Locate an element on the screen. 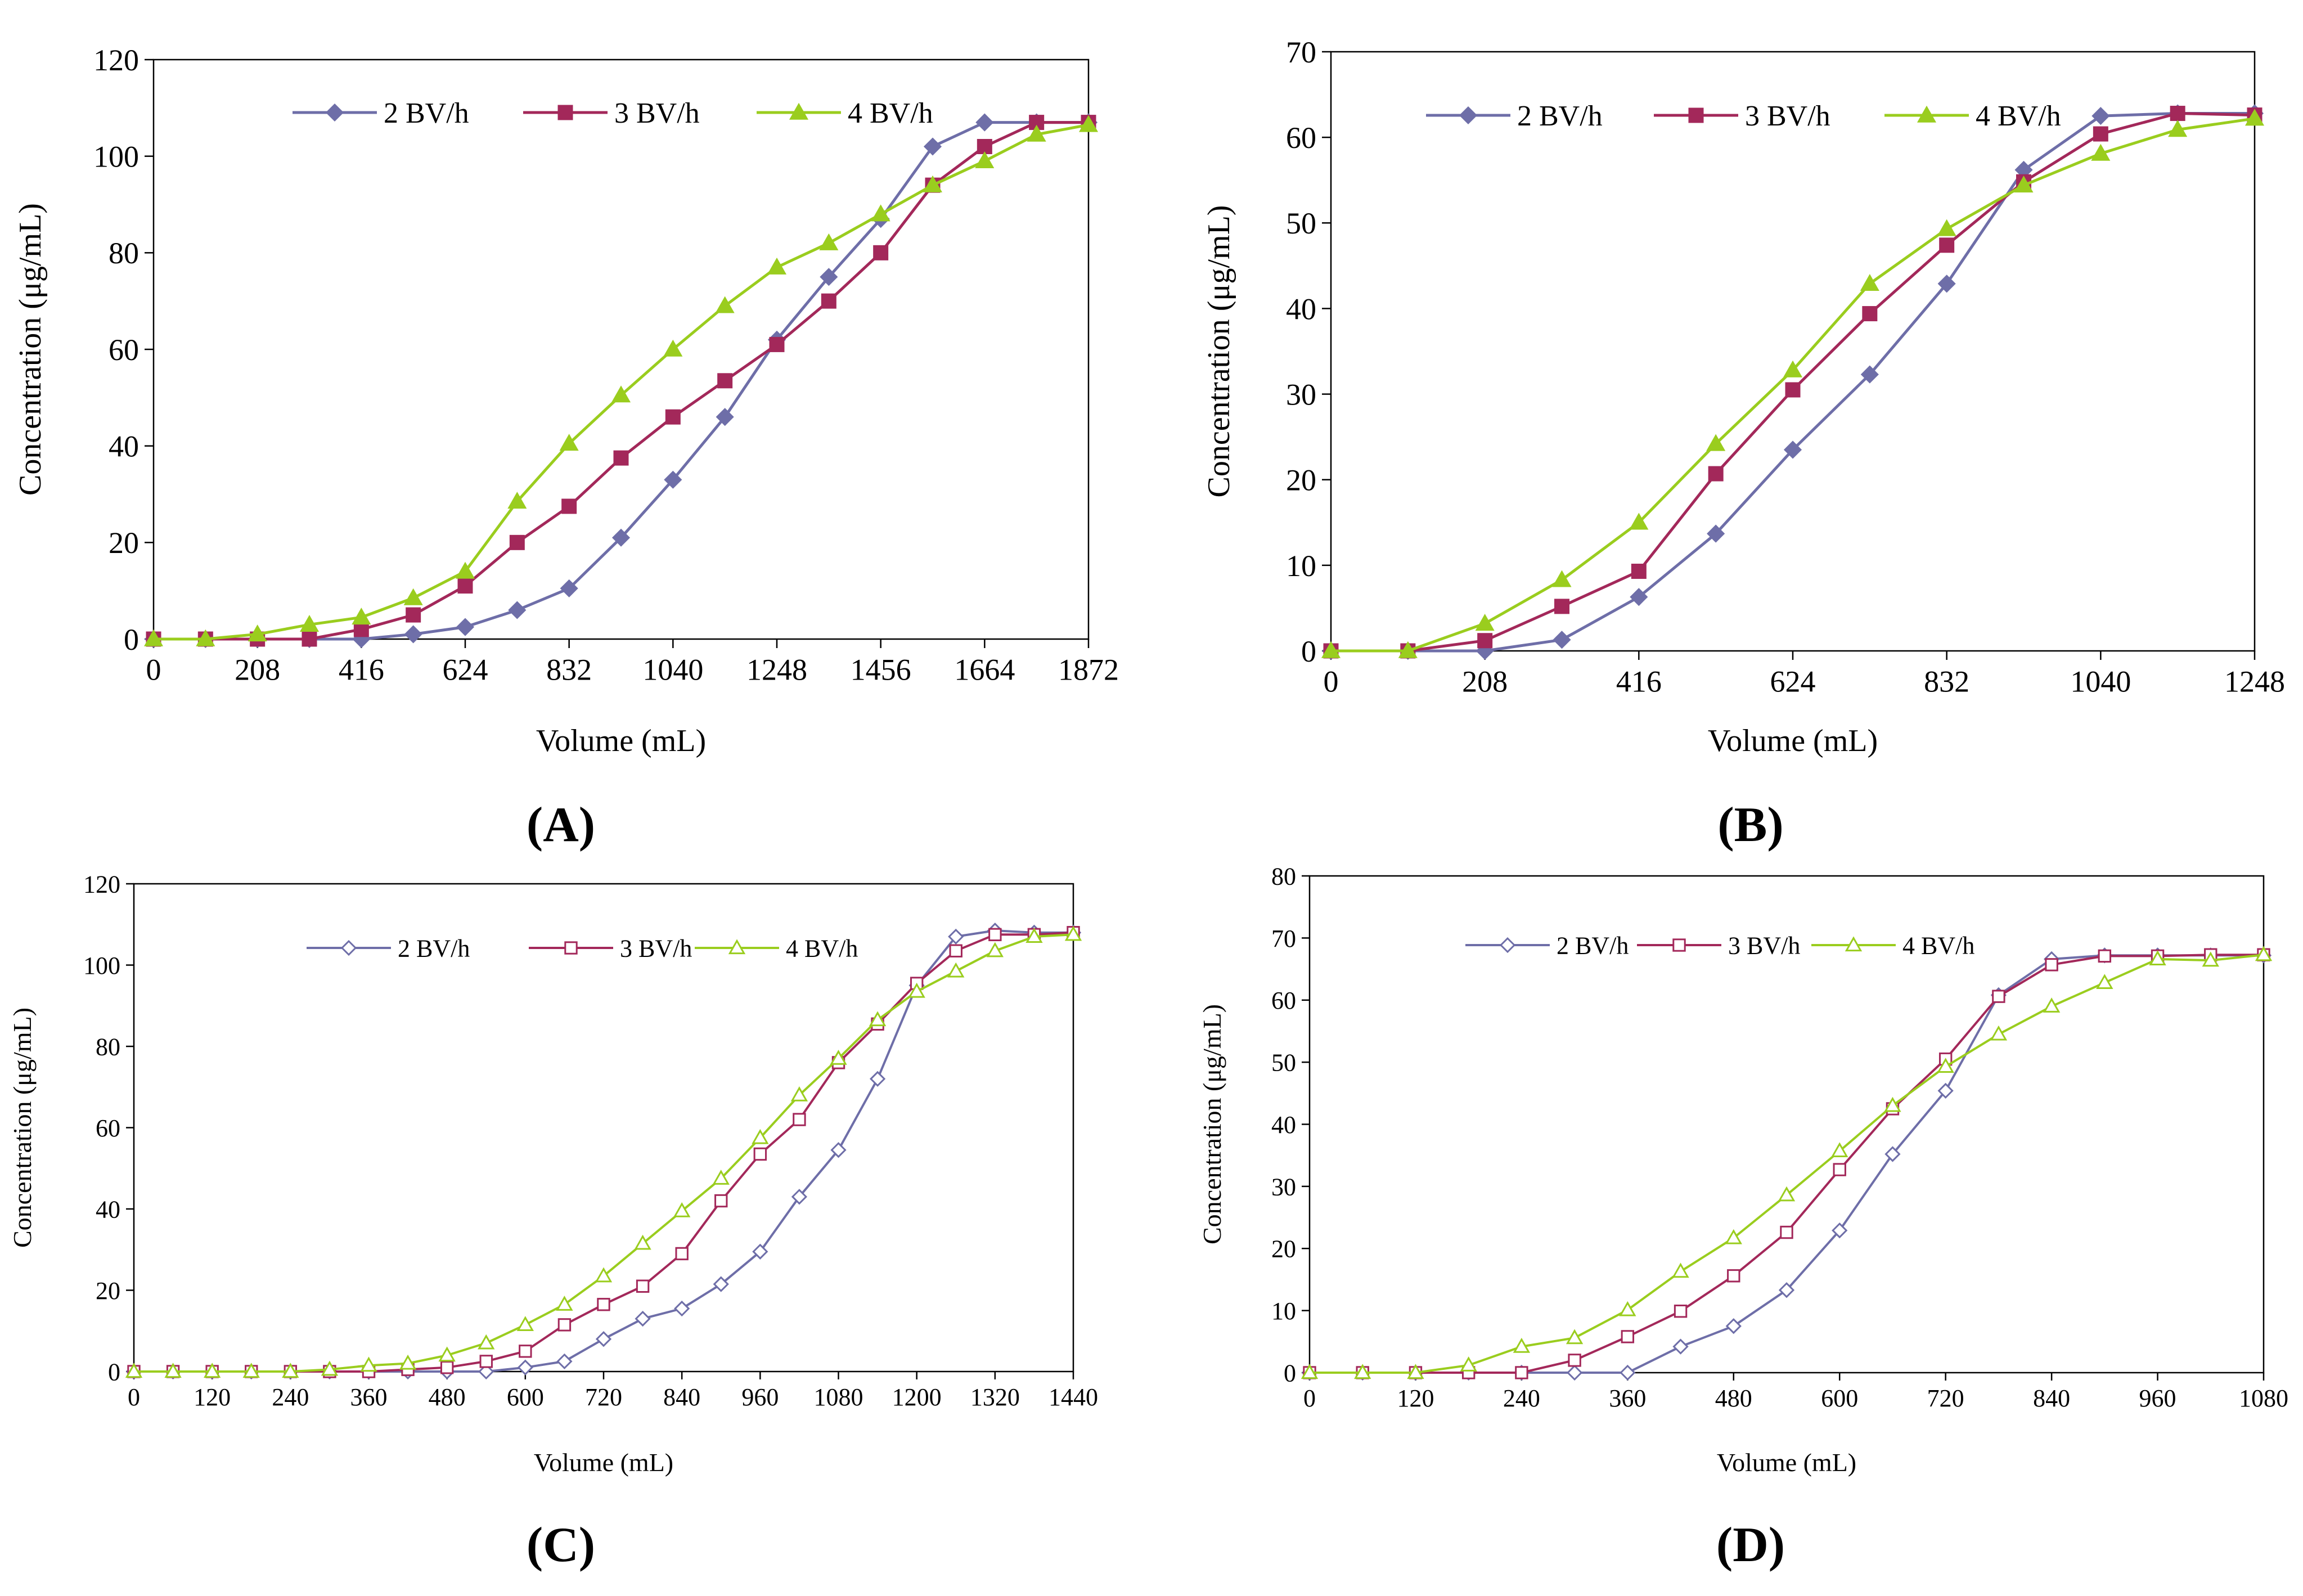 Image resolution: width=2303 pixels, height=1596 pixels. x-tick-label: 832 is located at coordinates (569, 670).